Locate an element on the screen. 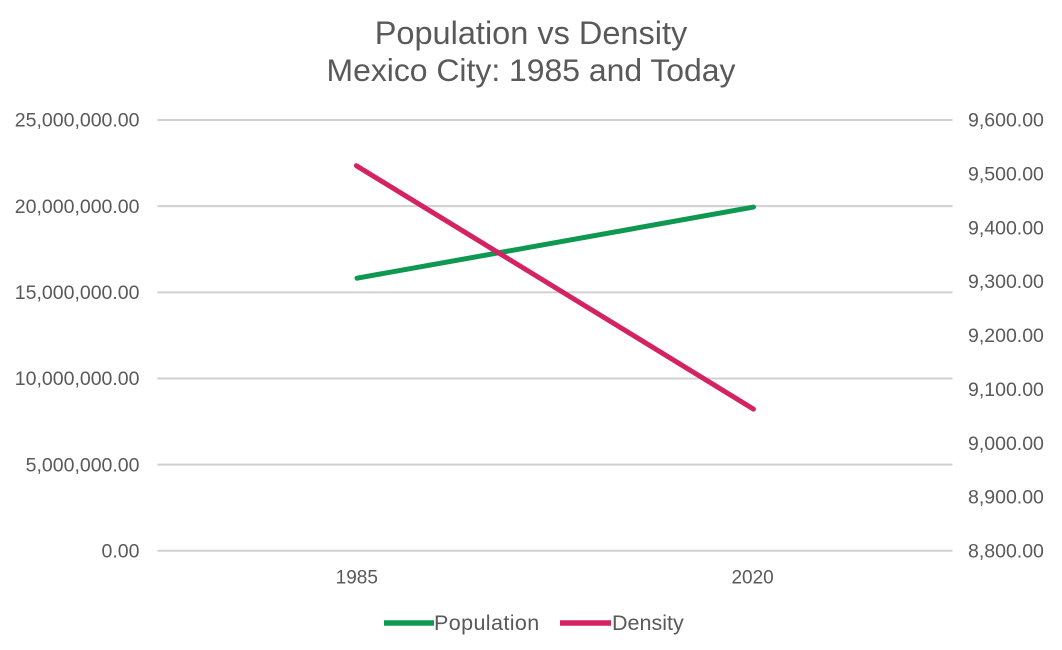 Image resolution: width=1062 pixels, height=650 pixels. svg-text: 9,500.00 is located at coordinates (1006, 175).